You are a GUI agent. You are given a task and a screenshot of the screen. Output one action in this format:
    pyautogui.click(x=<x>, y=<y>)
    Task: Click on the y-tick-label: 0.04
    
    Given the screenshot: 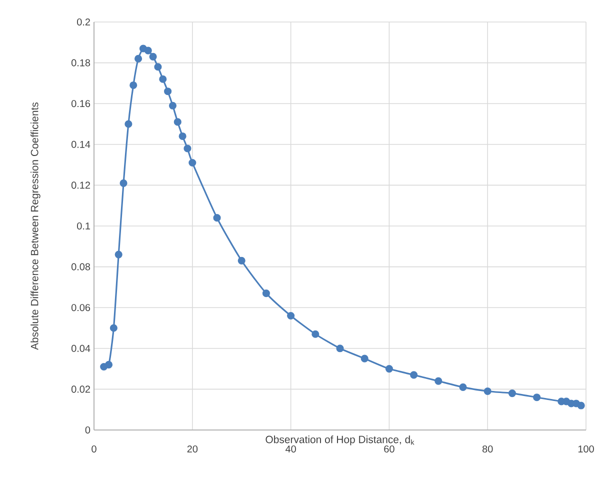 What is the action you would take?
    pyautogui.click(x=80, y=348)
    